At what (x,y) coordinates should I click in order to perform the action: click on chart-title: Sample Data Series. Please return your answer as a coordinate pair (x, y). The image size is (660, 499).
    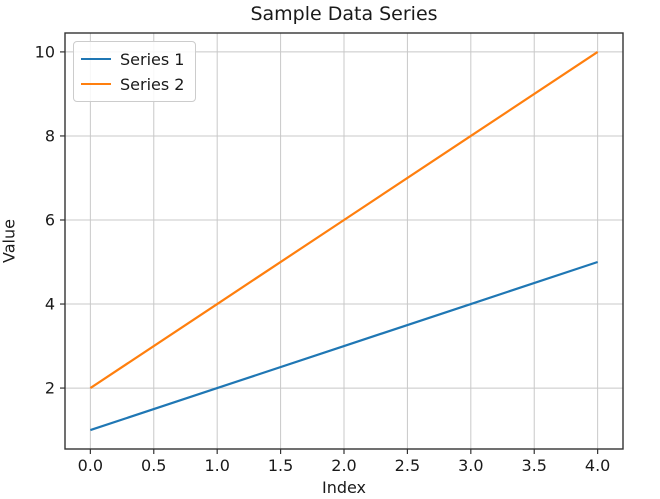
    Looking at the image, I should click on (344, 14).